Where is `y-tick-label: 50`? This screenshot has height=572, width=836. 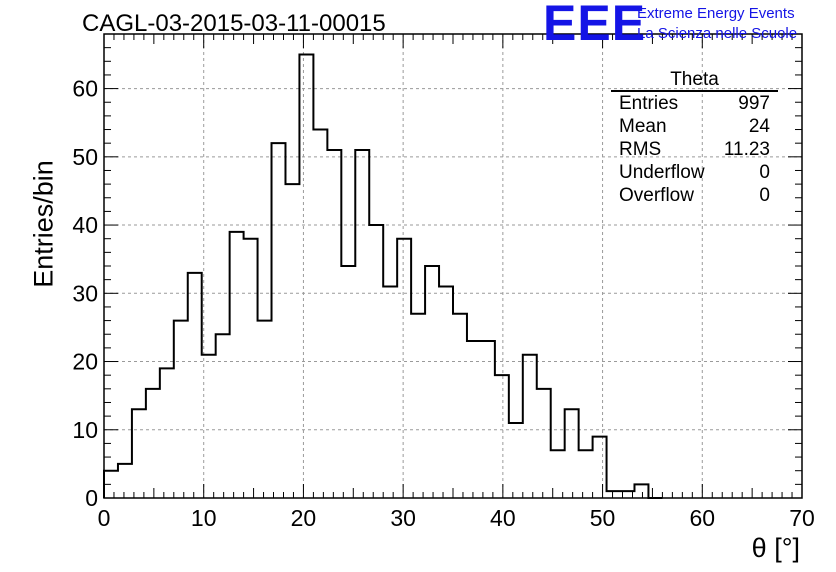 y-tick-label: 50 is located at coordinates (85, 157).